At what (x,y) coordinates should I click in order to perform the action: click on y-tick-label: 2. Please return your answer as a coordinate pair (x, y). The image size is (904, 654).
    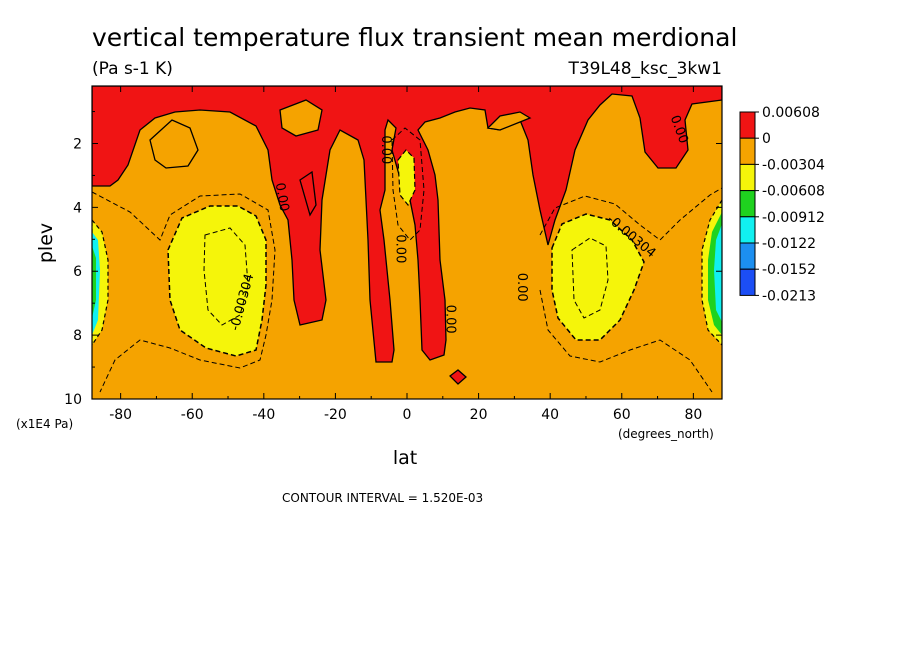
    Looking at the image, I should click on (77, 144).